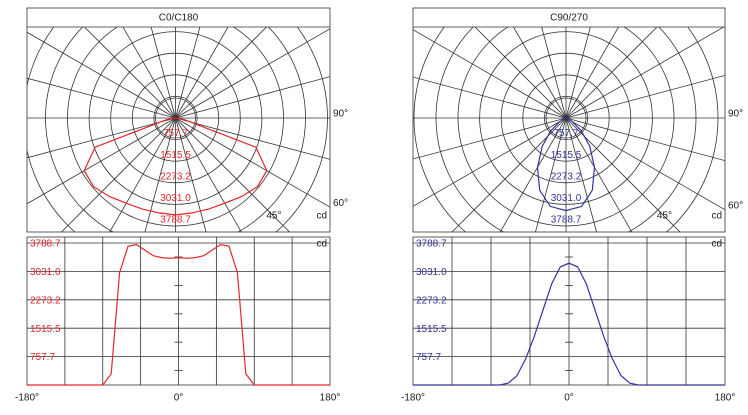 Image resolution: width=748 pixels, height=415 pixels. What do you see at coordinates (431, 244) in the screenshot?
I see `y-tick-label: 3788.7` at bounding box center [431, 244].